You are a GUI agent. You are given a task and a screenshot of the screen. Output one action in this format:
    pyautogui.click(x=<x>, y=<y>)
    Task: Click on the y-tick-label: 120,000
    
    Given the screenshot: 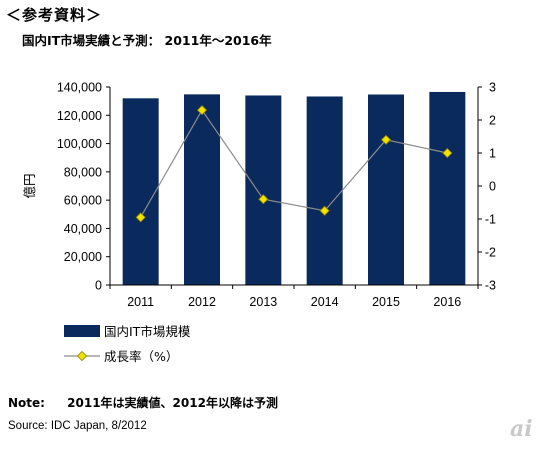 What is the action you would take?
    pyautogui.click(x=79, y=116)
    